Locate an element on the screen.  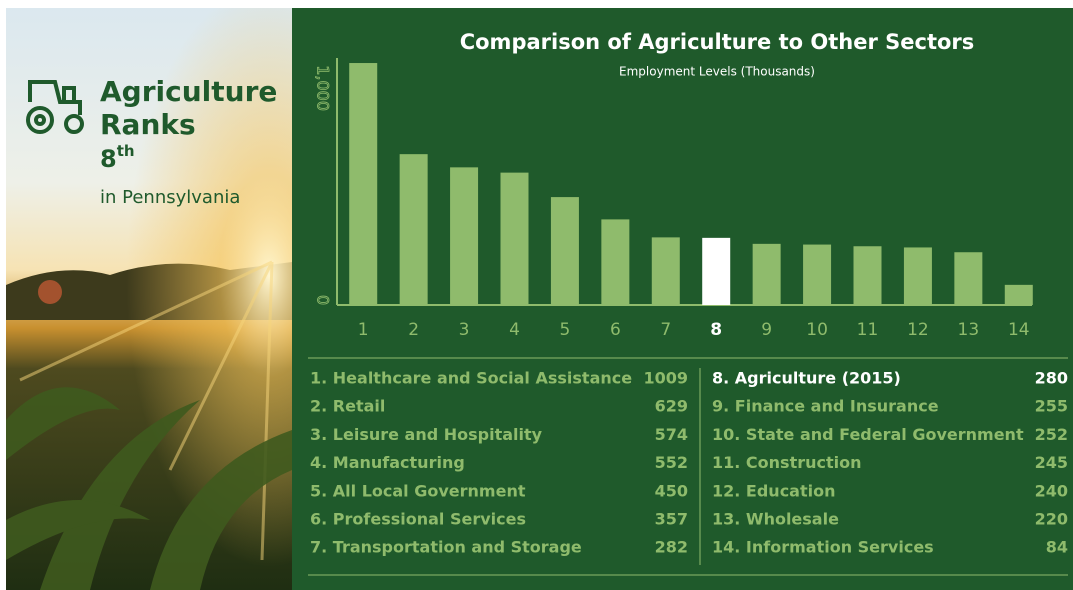
y-tick-label: 0 is located at coordinates (323, 300).